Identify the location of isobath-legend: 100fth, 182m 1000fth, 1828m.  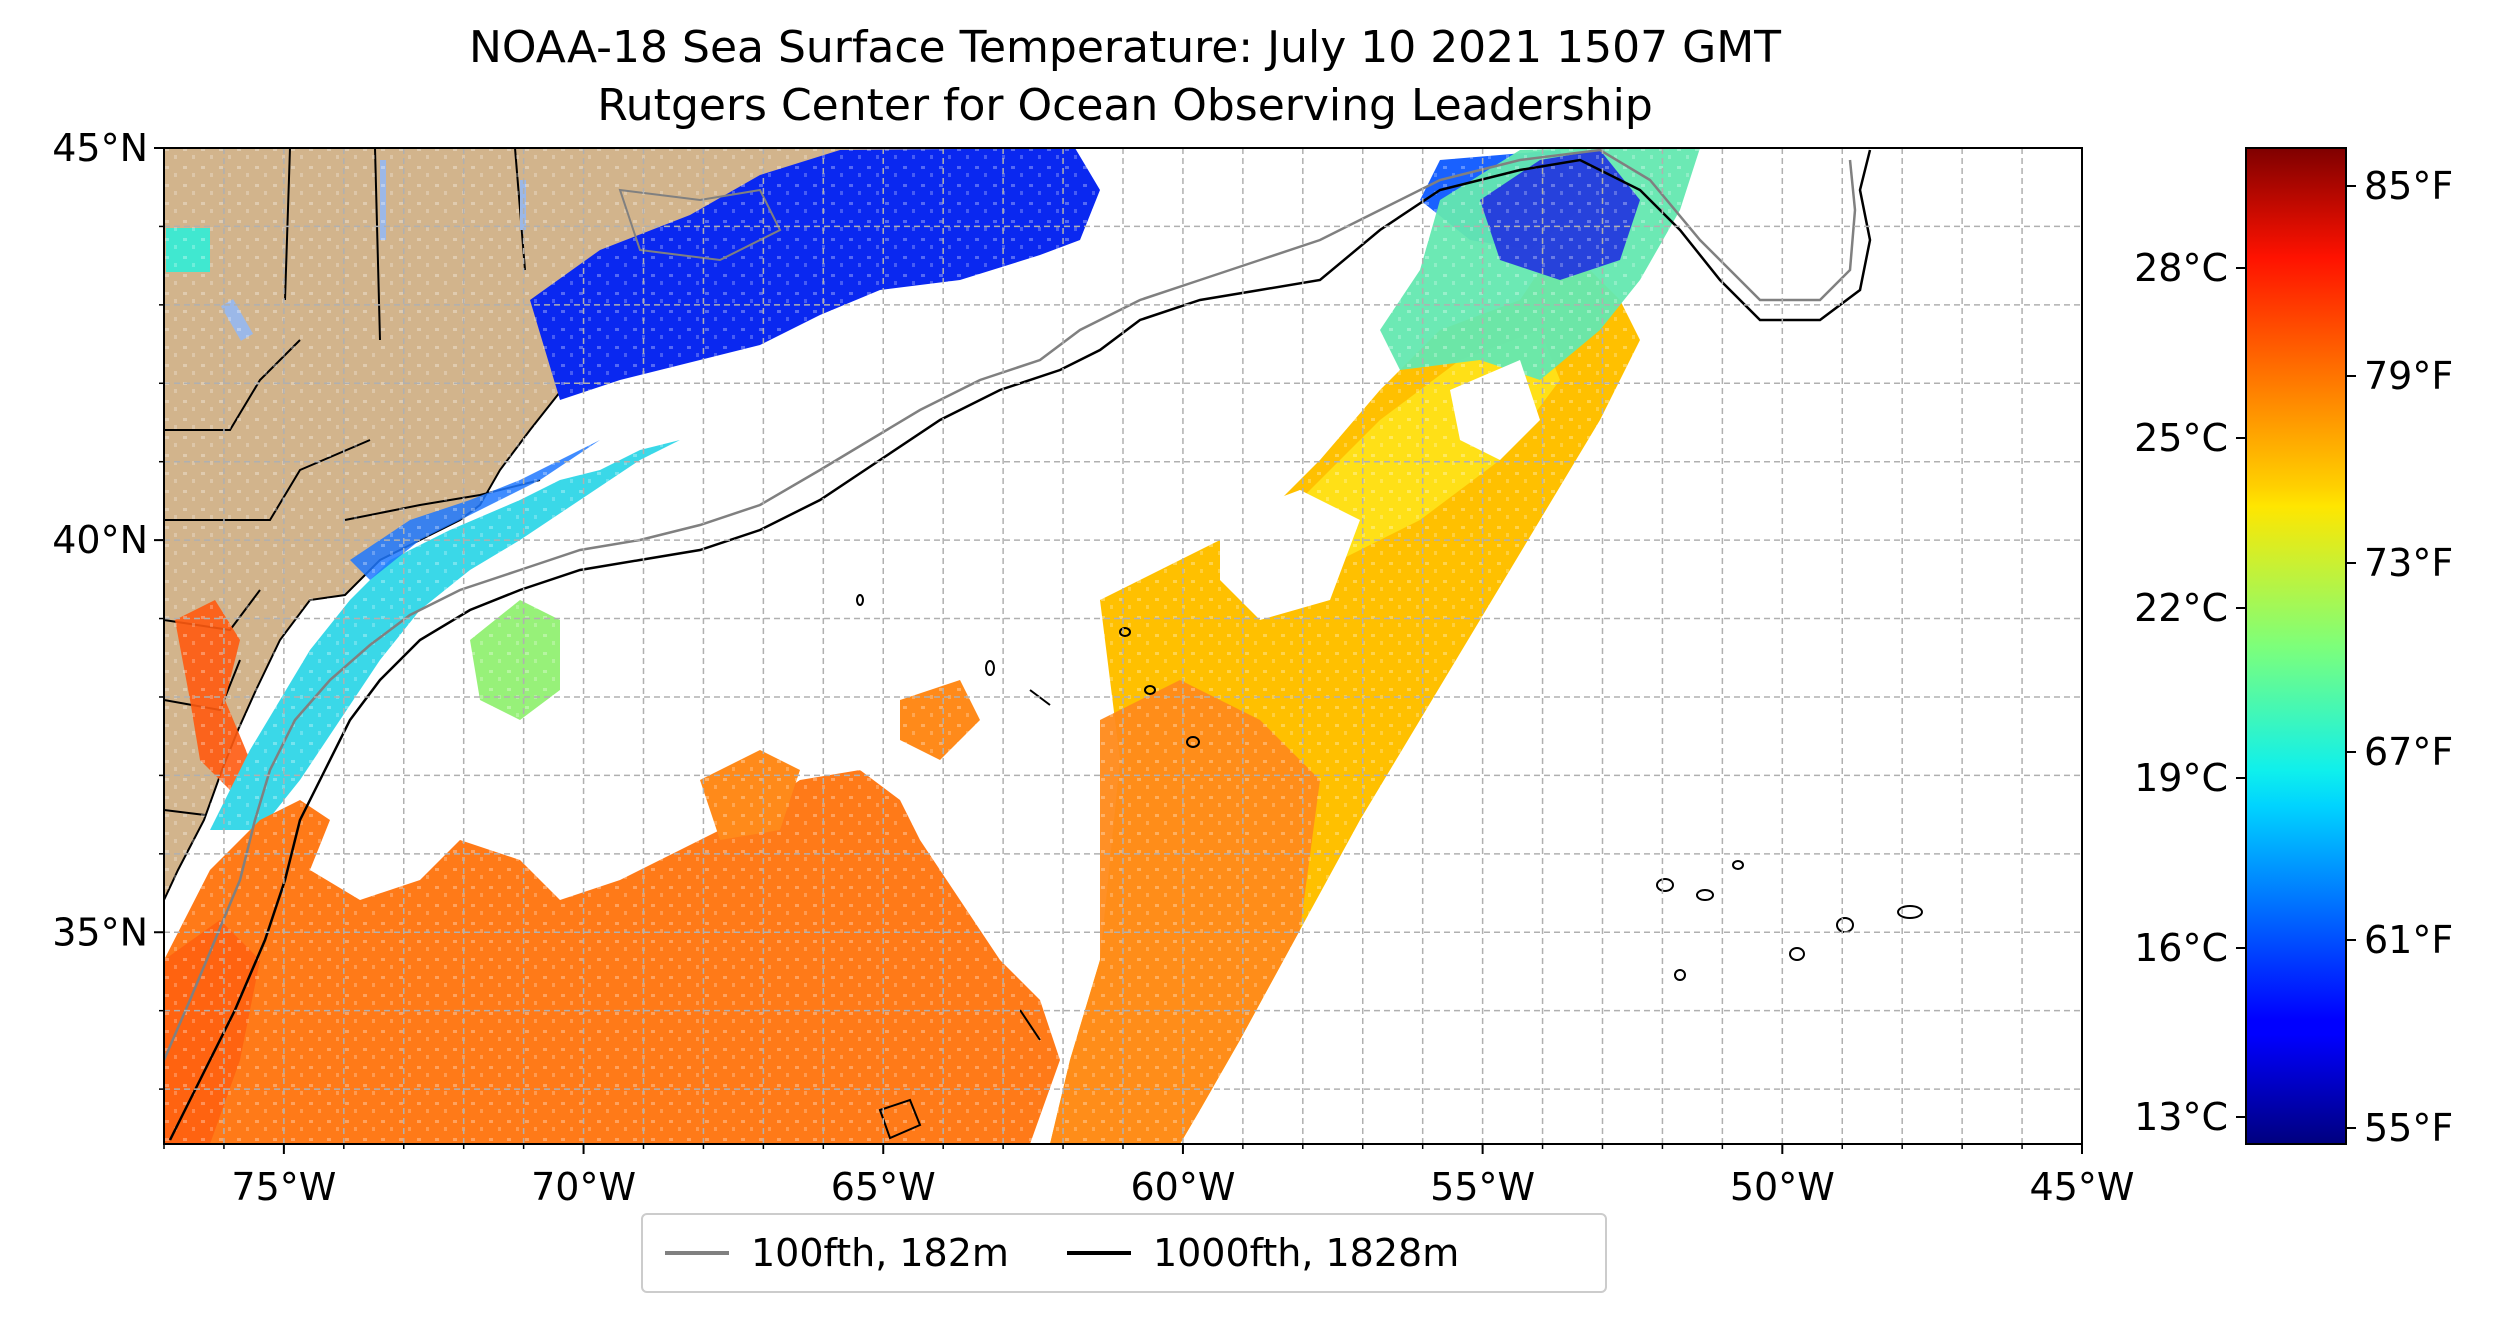
(1124, 1253).